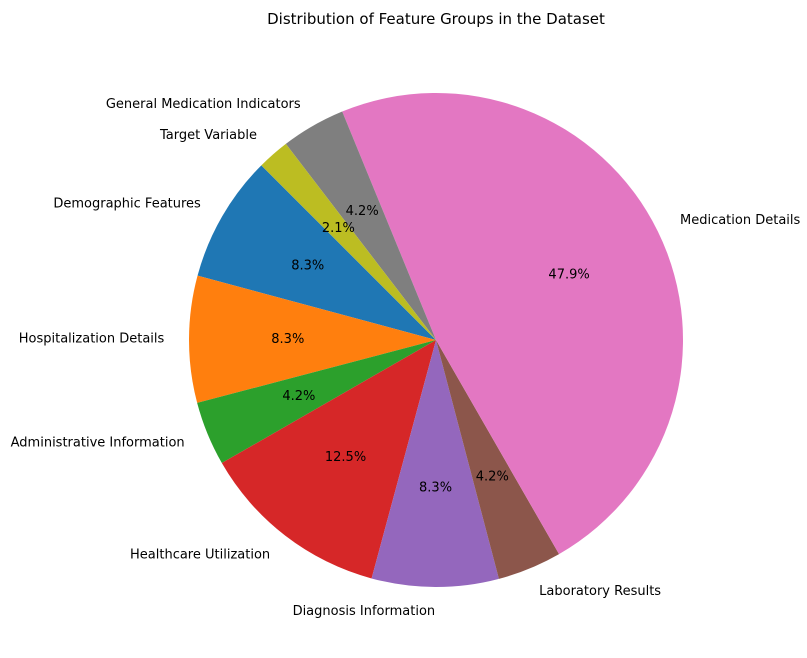  What do you see at coordinates (307, 265) in the screenshot?
I see `slice-percent-demographic-features: 8.3%` at bounding box center [307, 265].